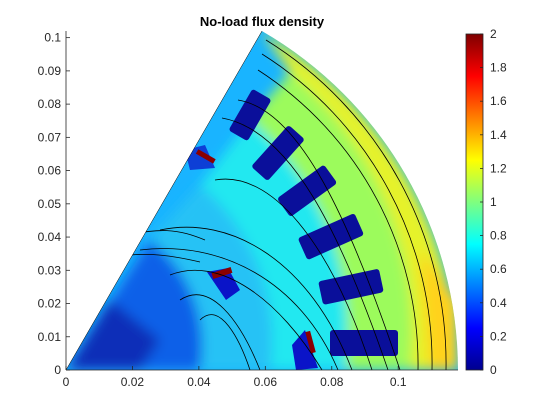 The image size is (560, 418). Describe the element at coordinates (133, 382) in the screenshot. I see `x-tick-label: 0.02` at that location.